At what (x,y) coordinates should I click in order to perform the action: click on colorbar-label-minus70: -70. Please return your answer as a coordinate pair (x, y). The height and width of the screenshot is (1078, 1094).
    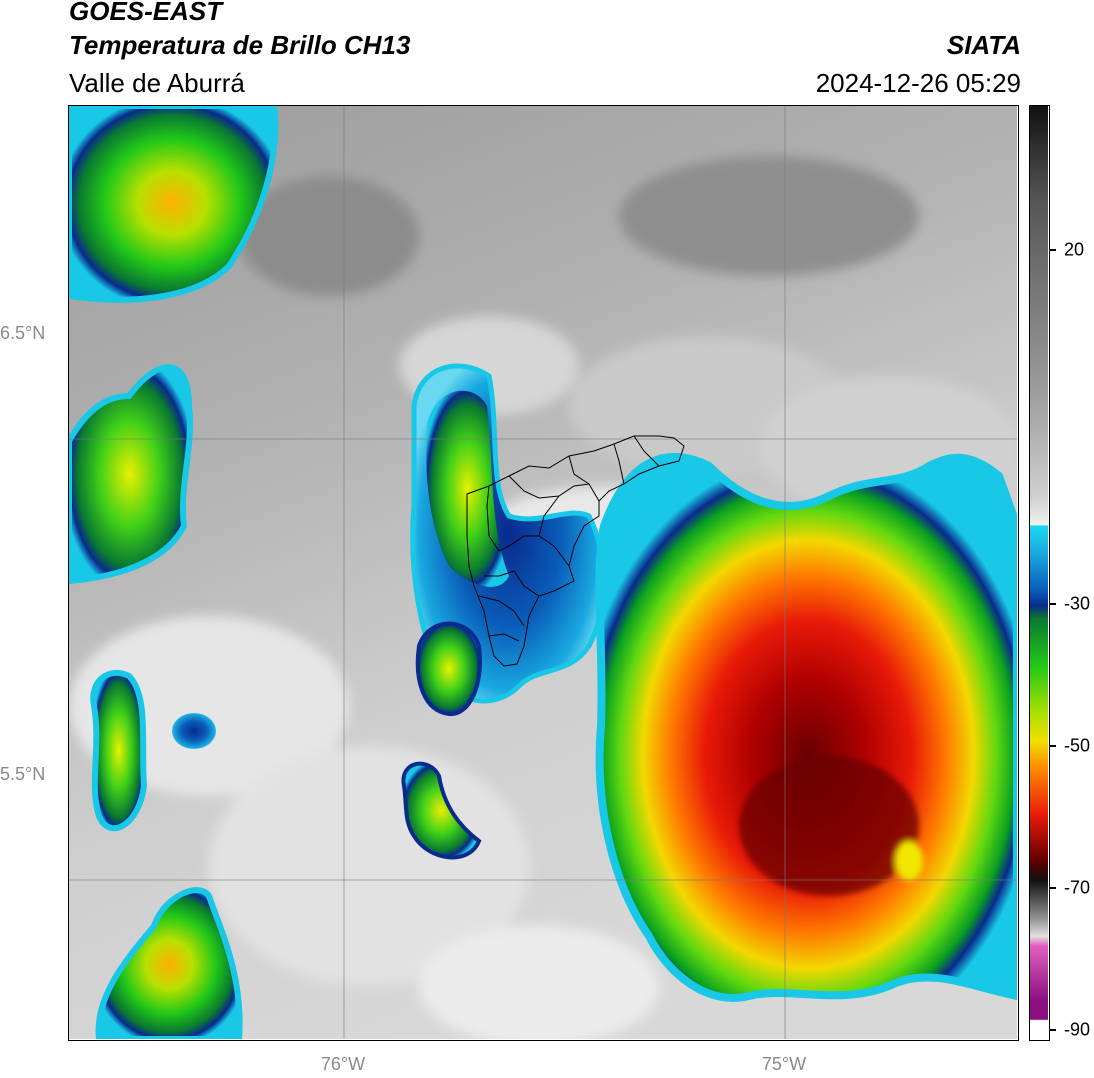
    Looking at the image, I should click on (1077, 887).